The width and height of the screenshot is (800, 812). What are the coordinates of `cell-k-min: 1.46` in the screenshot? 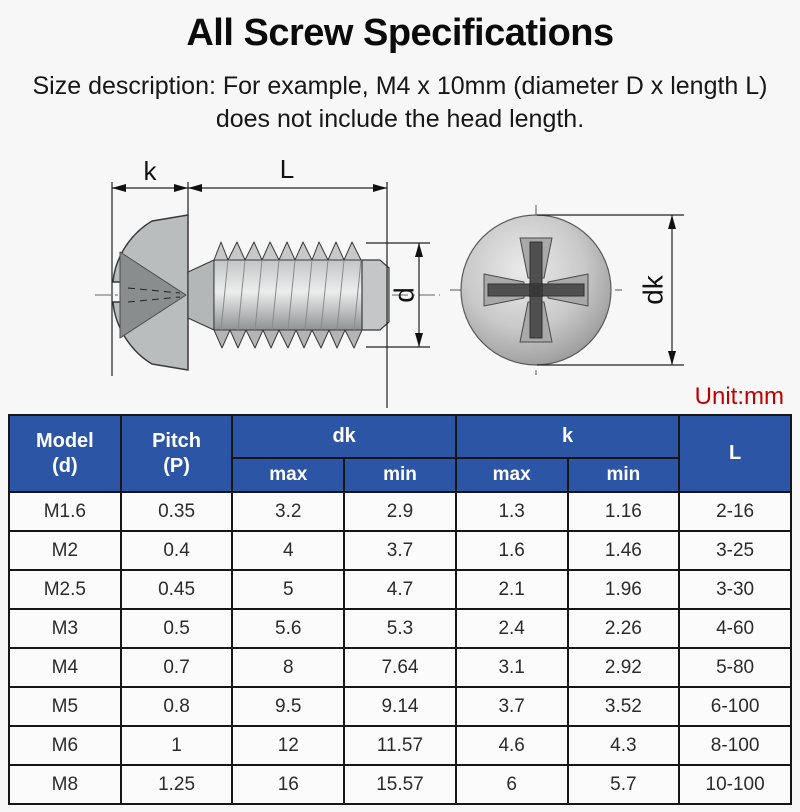 It's located at (623, 550).